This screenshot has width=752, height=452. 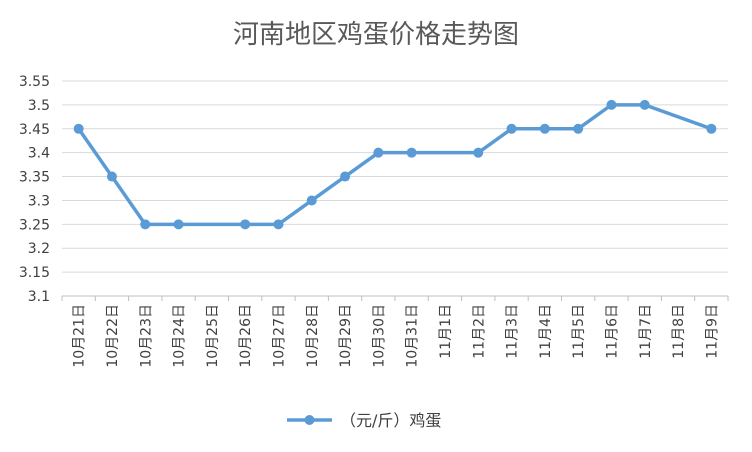 What do you see at coordinates (39, 201) in the screenshot?
I see `y-tick-label: 3.3` at bounding box center [39, 201].